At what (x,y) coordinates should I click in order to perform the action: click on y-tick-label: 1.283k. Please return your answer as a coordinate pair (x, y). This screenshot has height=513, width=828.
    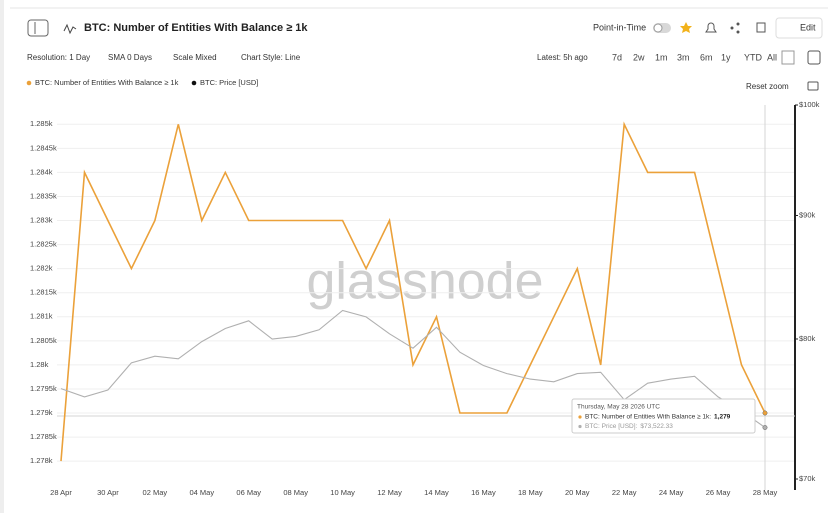
    Looking at the image, I should click on (41, 219).